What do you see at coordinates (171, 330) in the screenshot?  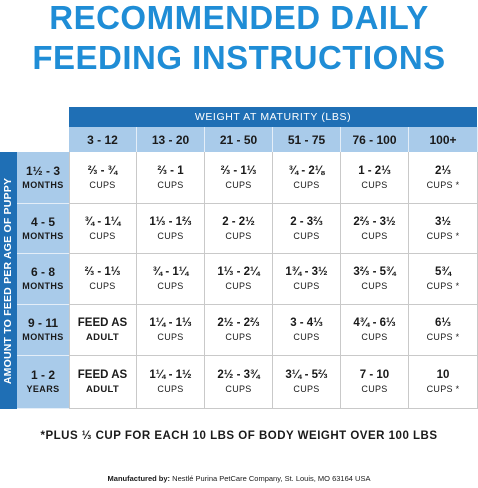 I see `feeding-amount-cell: 1¼ - 1⅓ CUPS` at bounding box center [171, 330].